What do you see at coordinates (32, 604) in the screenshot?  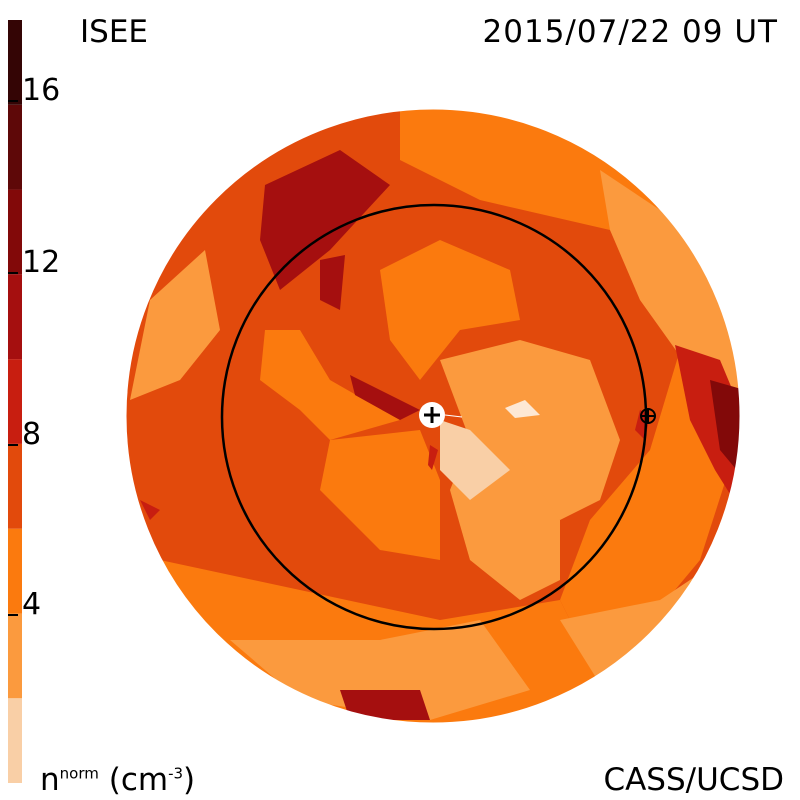 I see `colorbar-label-4: 4` at bounding box center [32, 604].